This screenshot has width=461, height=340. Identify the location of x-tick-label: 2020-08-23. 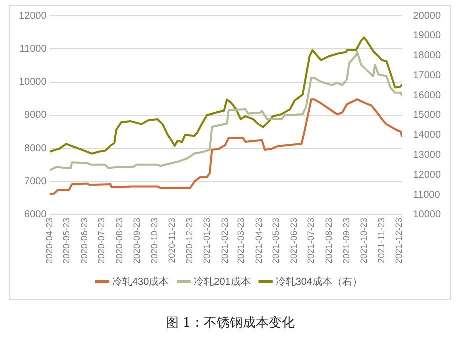
(119, 241).